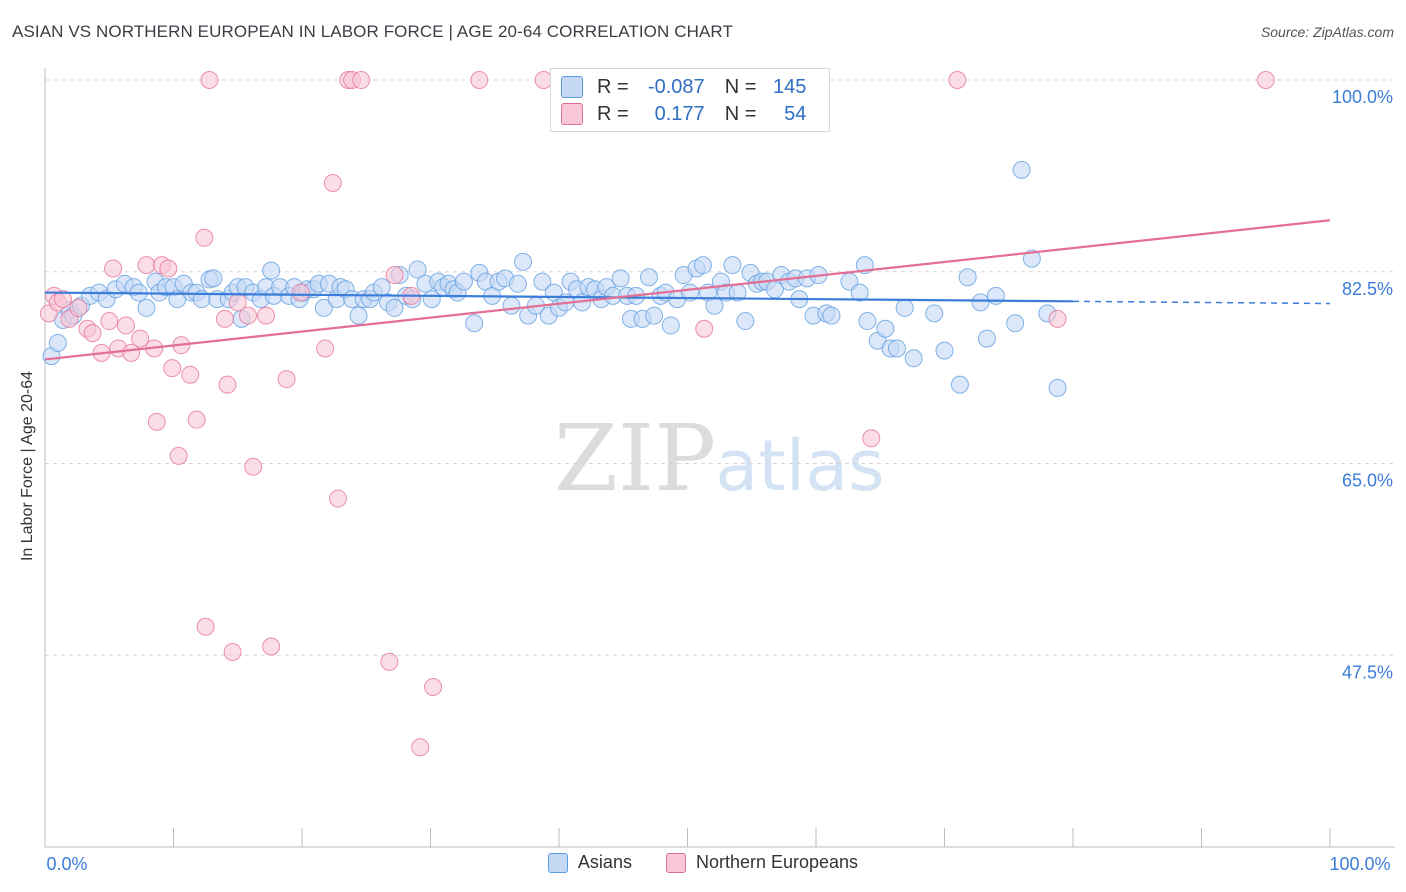 The image size is (1406, 892). What do you see at coordinates (1362, 97) in the screenshot?
I see `y-tick-label: 100.0%` at bounding box center [1362, 97].